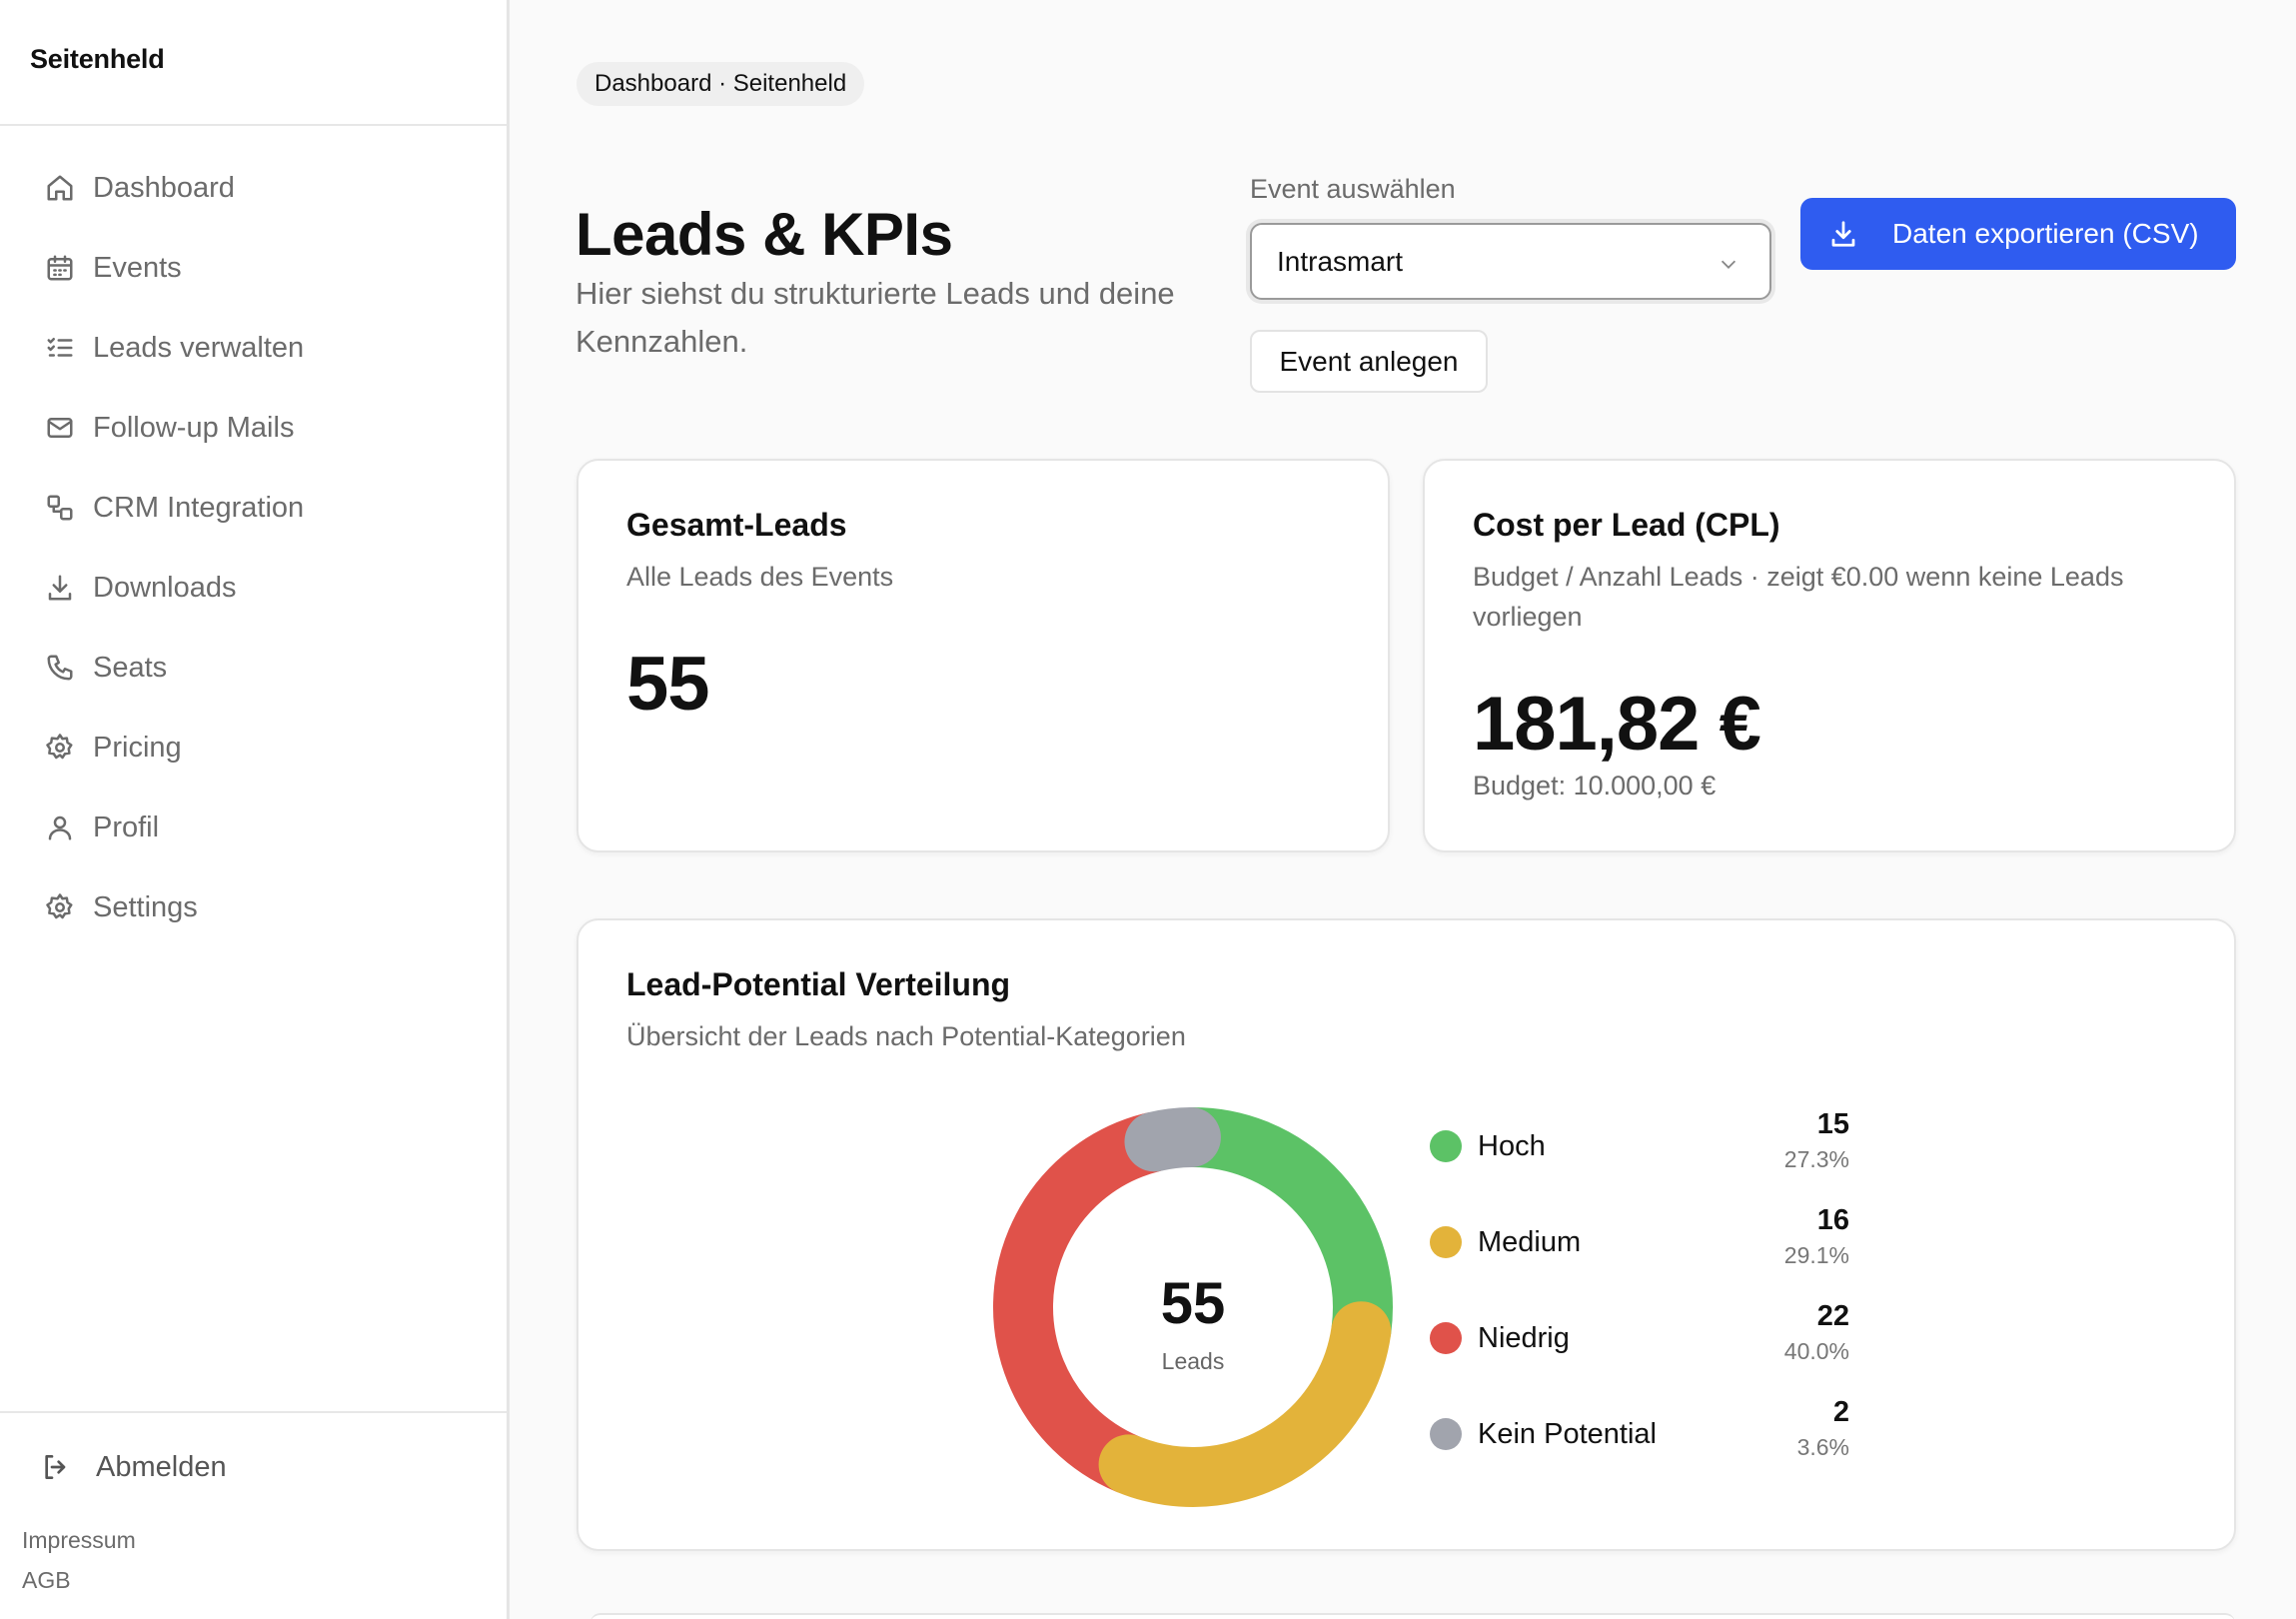 This screenshot has width=2296, height=1619. I want to click on donut-center-value: 55, so click(1193, 1303).